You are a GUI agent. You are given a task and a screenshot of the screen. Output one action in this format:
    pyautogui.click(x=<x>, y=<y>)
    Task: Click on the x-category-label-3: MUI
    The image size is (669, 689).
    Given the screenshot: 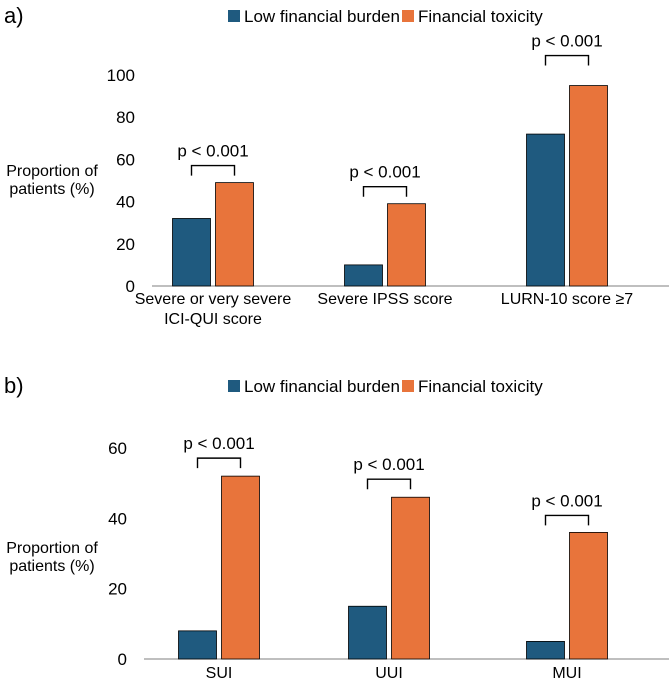 What is the action you would take?
    pyautogui.click(x=566, y=673)
    